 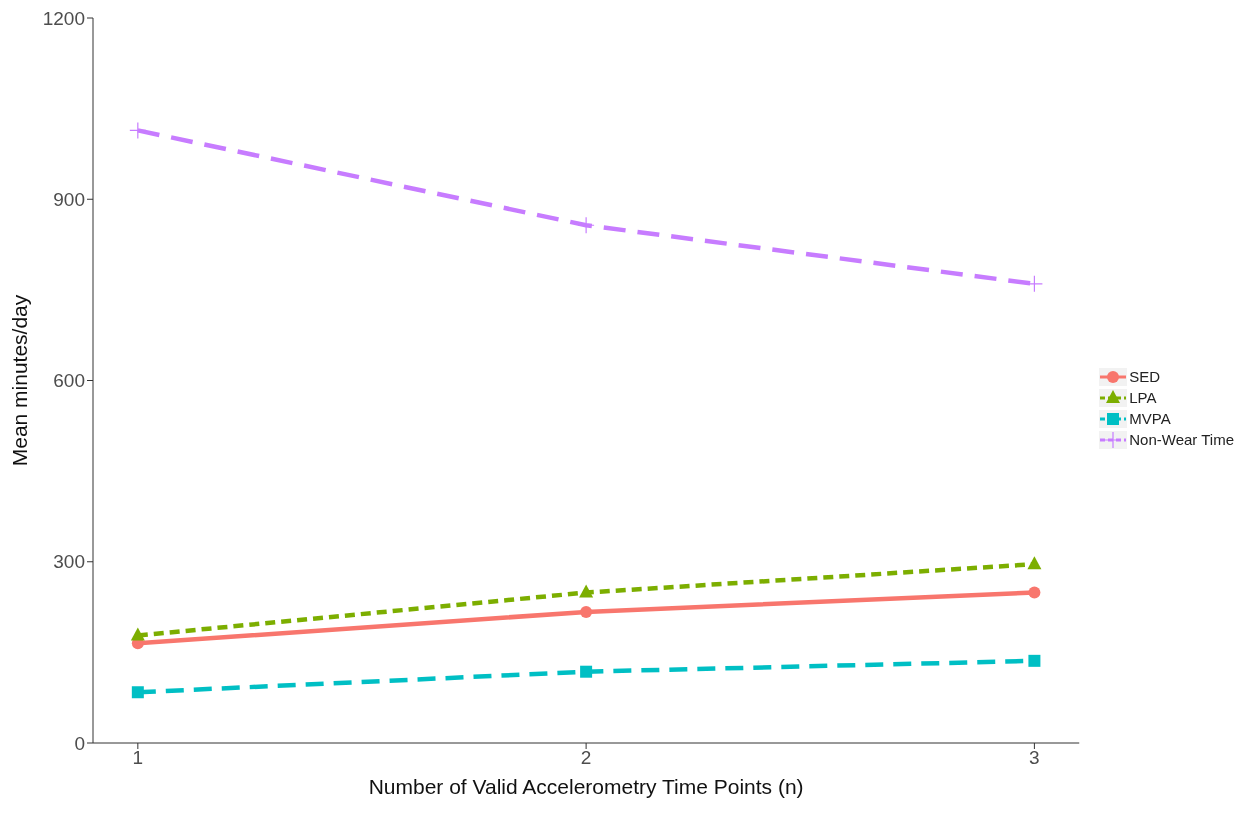 What do you see at coordinates (20, 380) in the screenshot?
I see `y-axis-title: Mean minutes/day` at bounding box center [20, 380].